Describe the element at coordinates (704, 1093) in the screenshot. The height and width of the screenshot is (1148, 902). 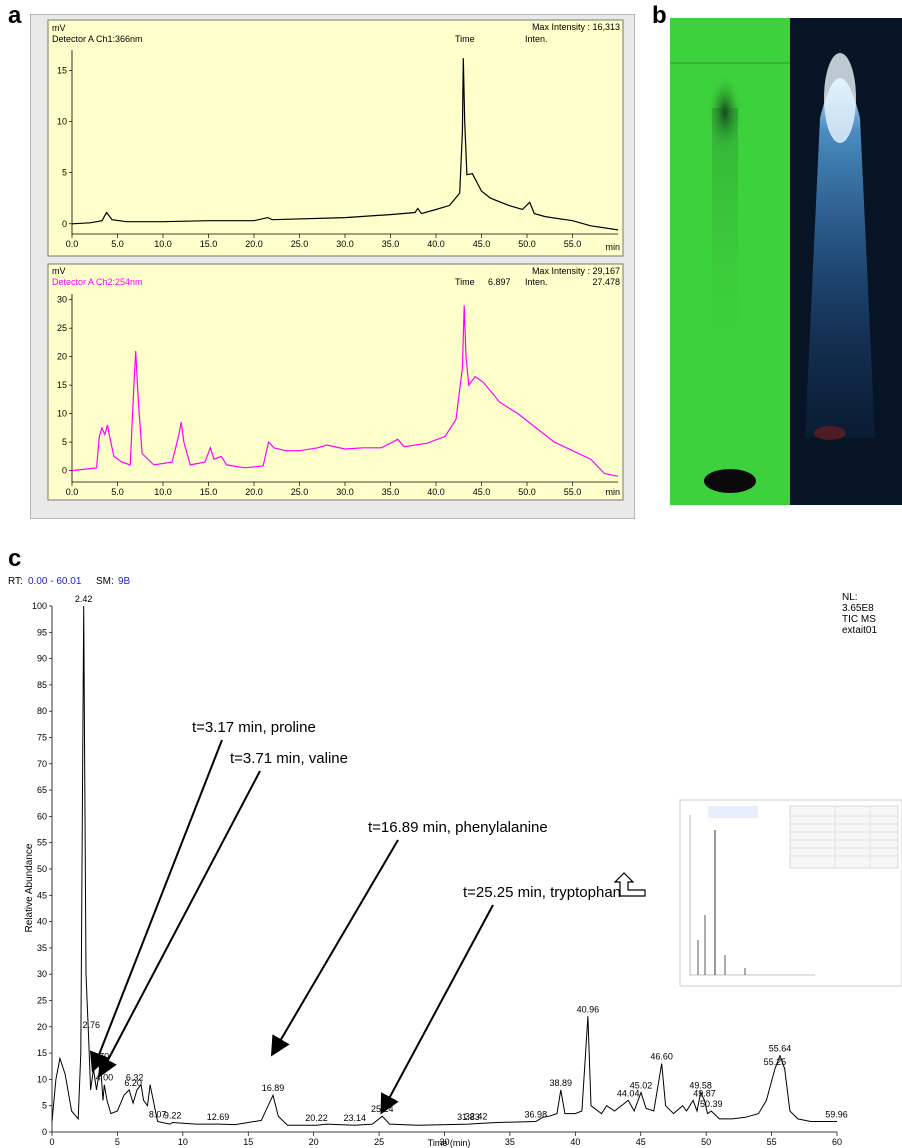
I see `peak-label: 49.87` at that location.